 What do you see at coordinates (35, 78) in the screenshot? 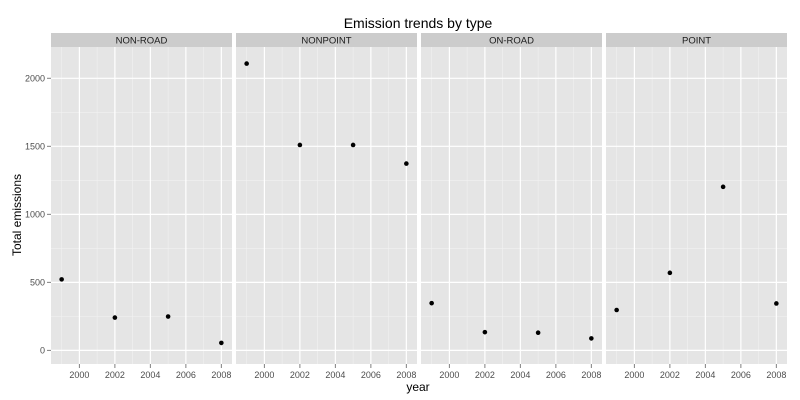
I see `y-tick-label: 2000` at bounding box center [35, 78].